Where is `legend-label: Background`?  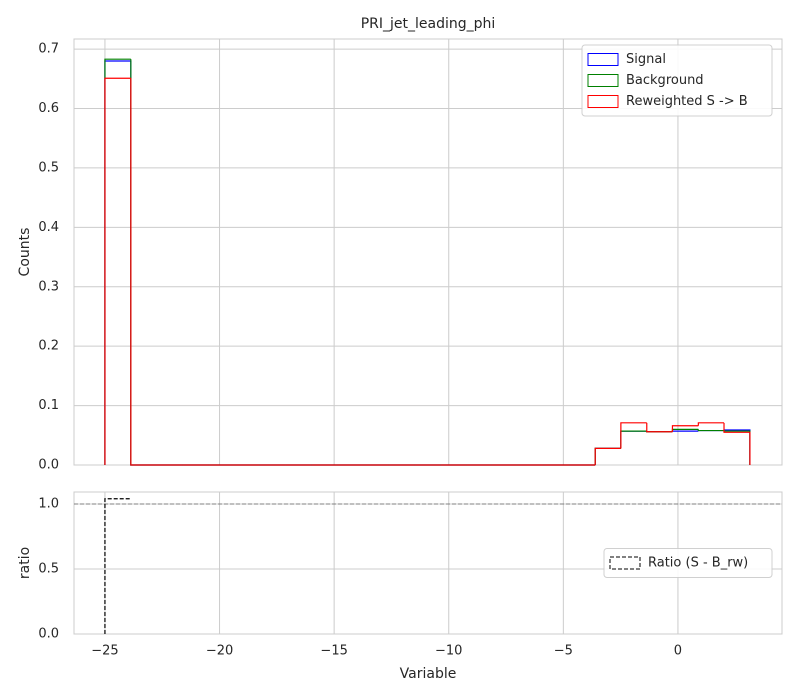
legend-label: Background is located at coordinates (665, 80).